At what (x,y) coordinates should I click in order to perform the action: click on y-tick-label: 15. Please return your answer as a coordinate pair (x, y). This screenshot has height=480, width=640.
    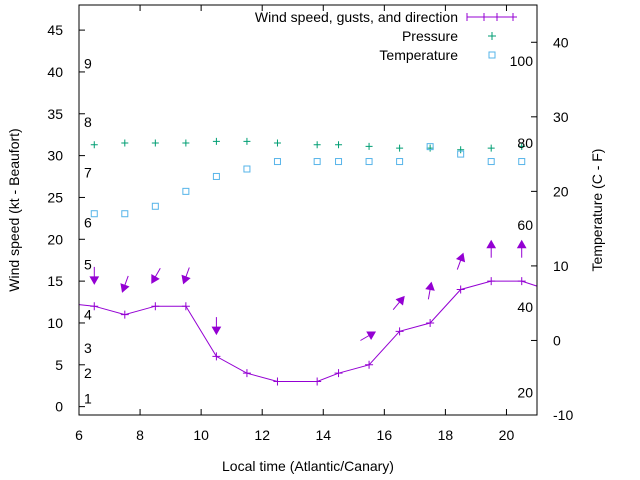
    Looking at the image, I should click on (55, 281).